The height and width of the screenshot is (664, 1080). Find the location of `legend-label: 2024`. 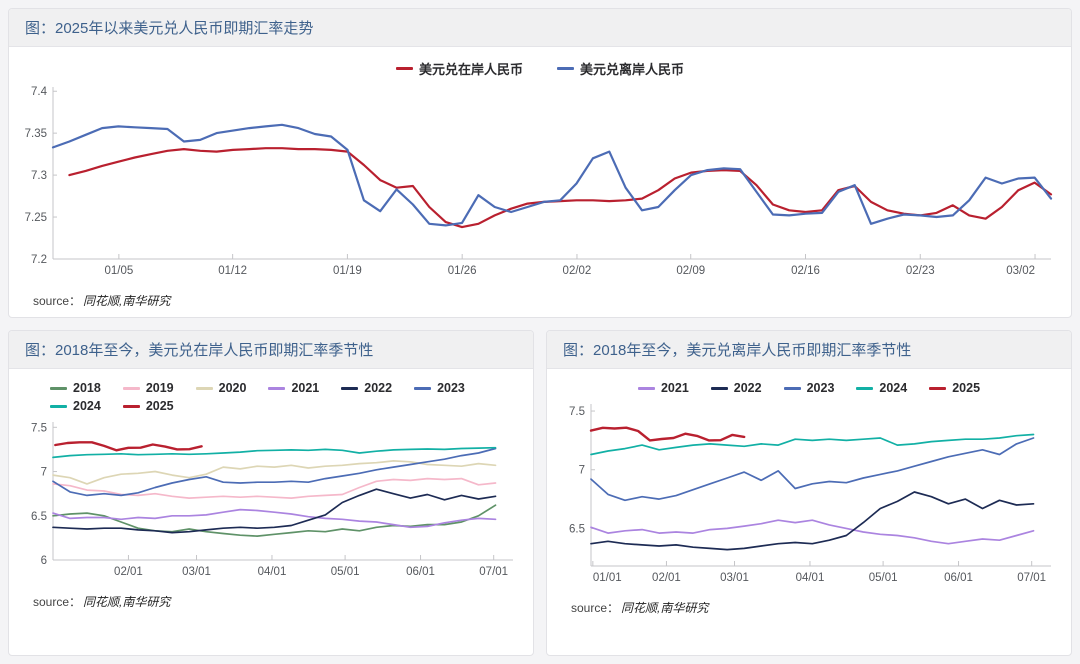

legend-label: 2024 is located at coordinates (893, 388).